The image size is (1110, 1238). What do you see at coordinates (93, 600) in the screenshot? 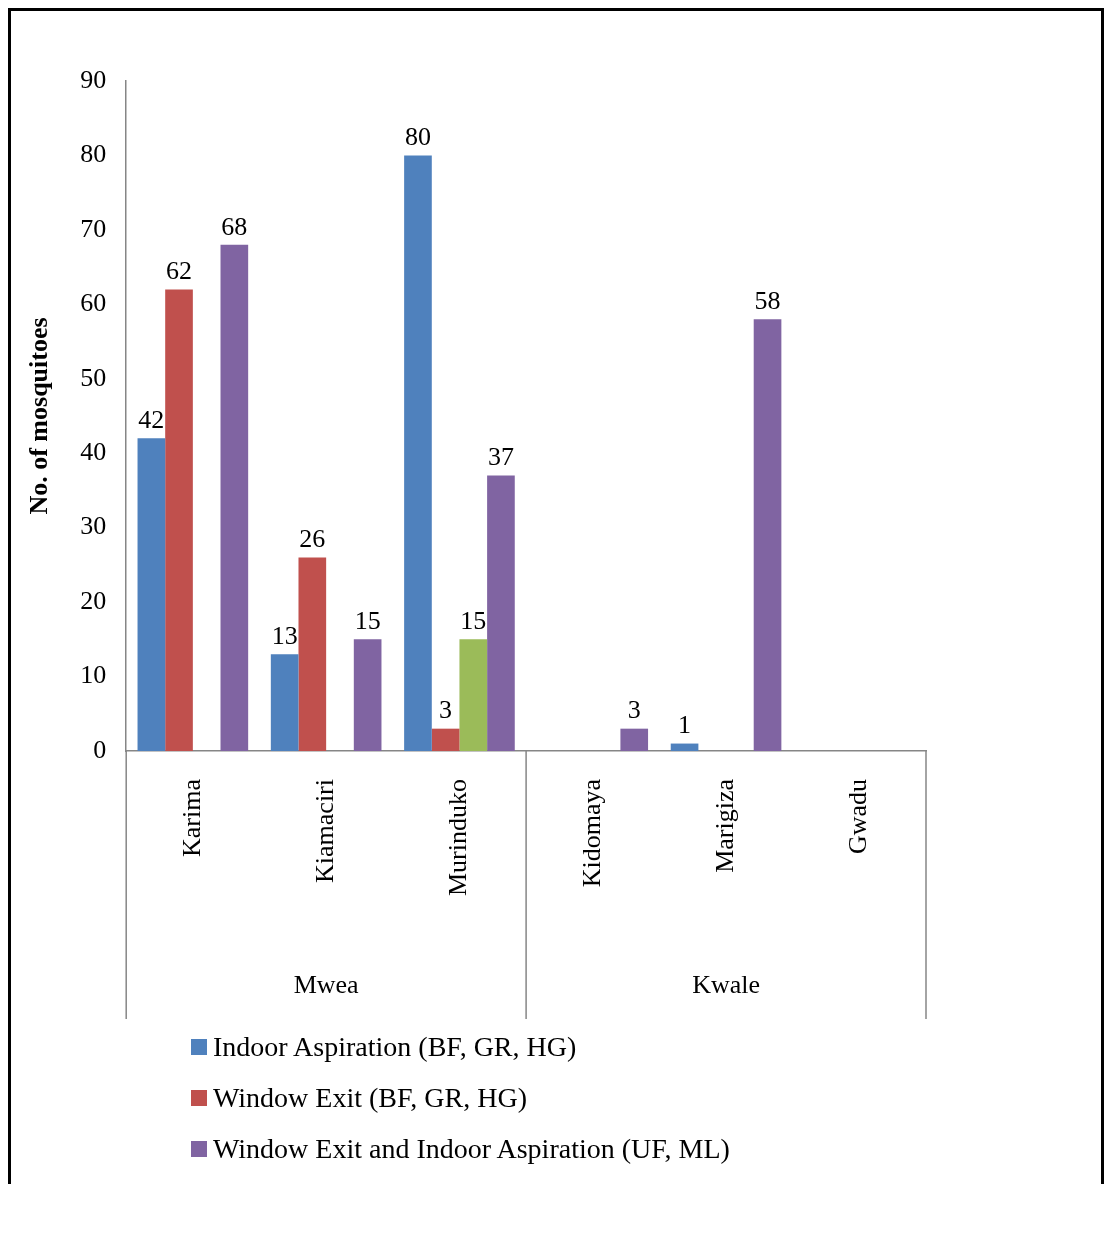
I see `y-tick-label: 20` at bounding box center [93, 600].